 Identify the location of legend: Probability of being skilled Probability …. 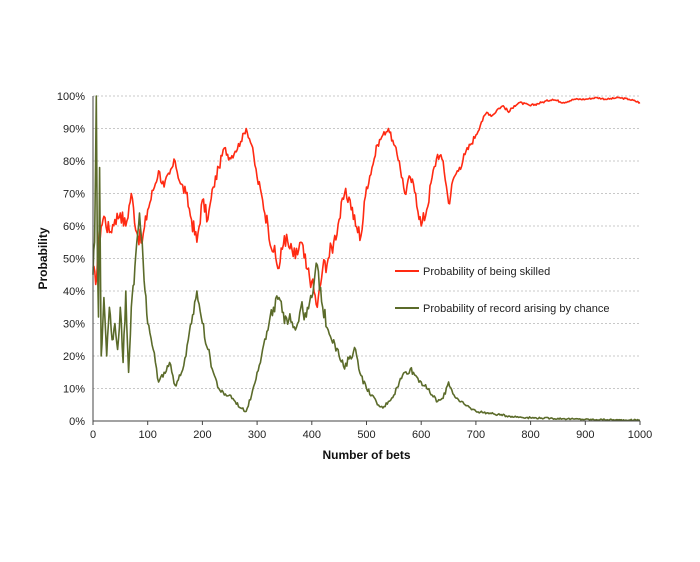
(502, 290).